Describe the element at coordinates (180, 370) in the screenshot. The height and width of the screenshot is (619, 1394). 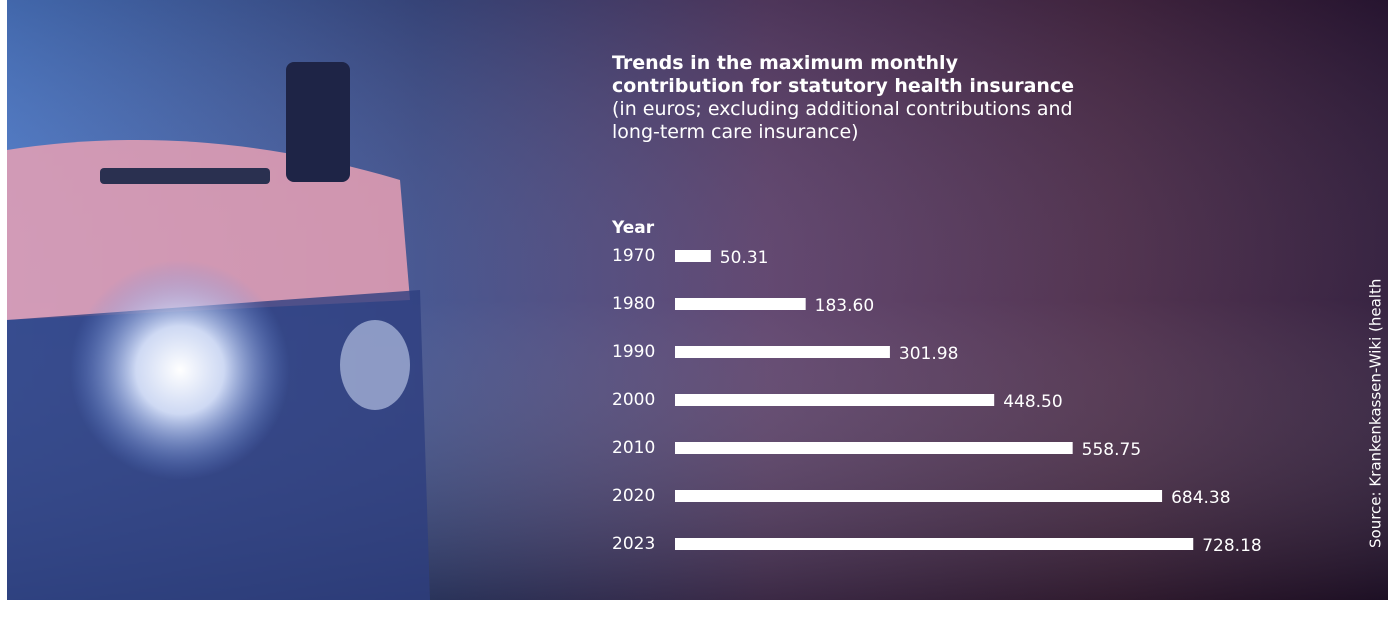
I see `headlight-glow` at that location.